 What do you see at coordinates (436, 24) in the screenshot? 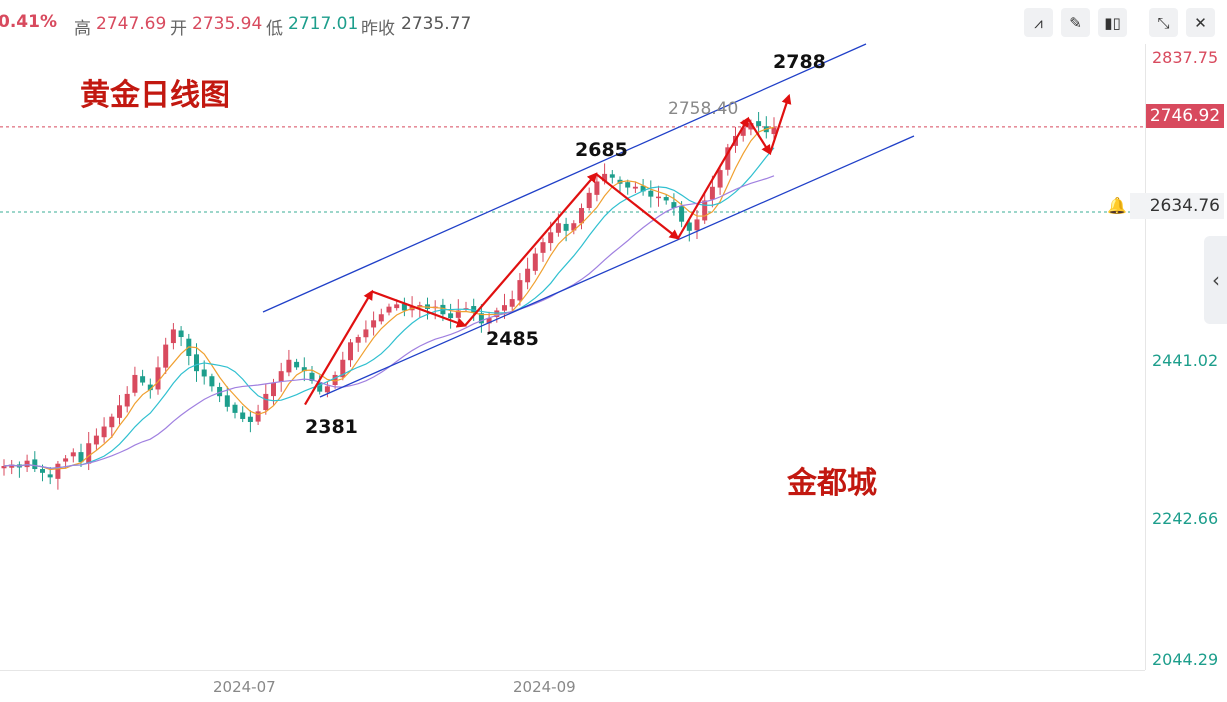
I see `prev-close-value: 2735.77` at bounding box center [436, 24].